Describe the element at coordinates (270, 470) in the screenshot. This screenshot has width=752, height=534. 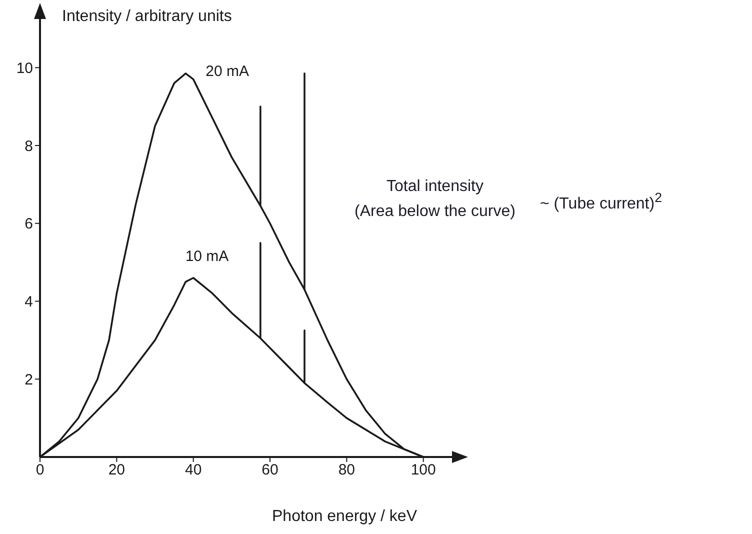
I see `x-tick-label: 60` at that location.